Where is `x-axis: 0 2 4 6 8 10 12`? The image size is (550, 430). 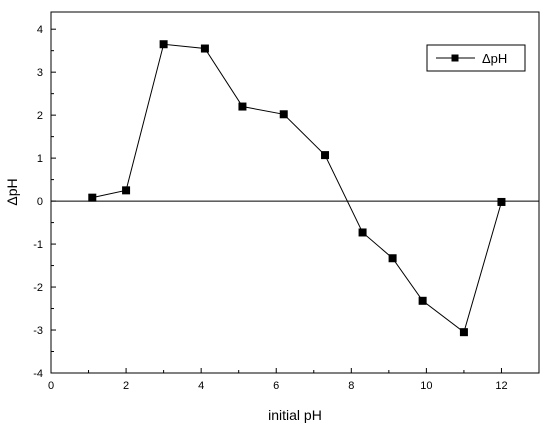 x-axis: 0 2 4 6 8 10 12 is located at coordinates (278, 380).